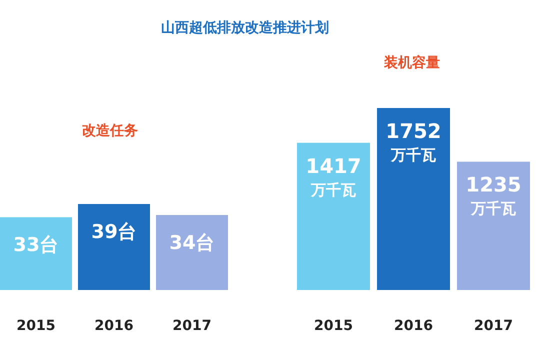 The height and width of the screenshot is (350, 539). Describe the element at coordinates (414, 141) in the screenshot. I see `data-label: 1752万千瓦` at that location.